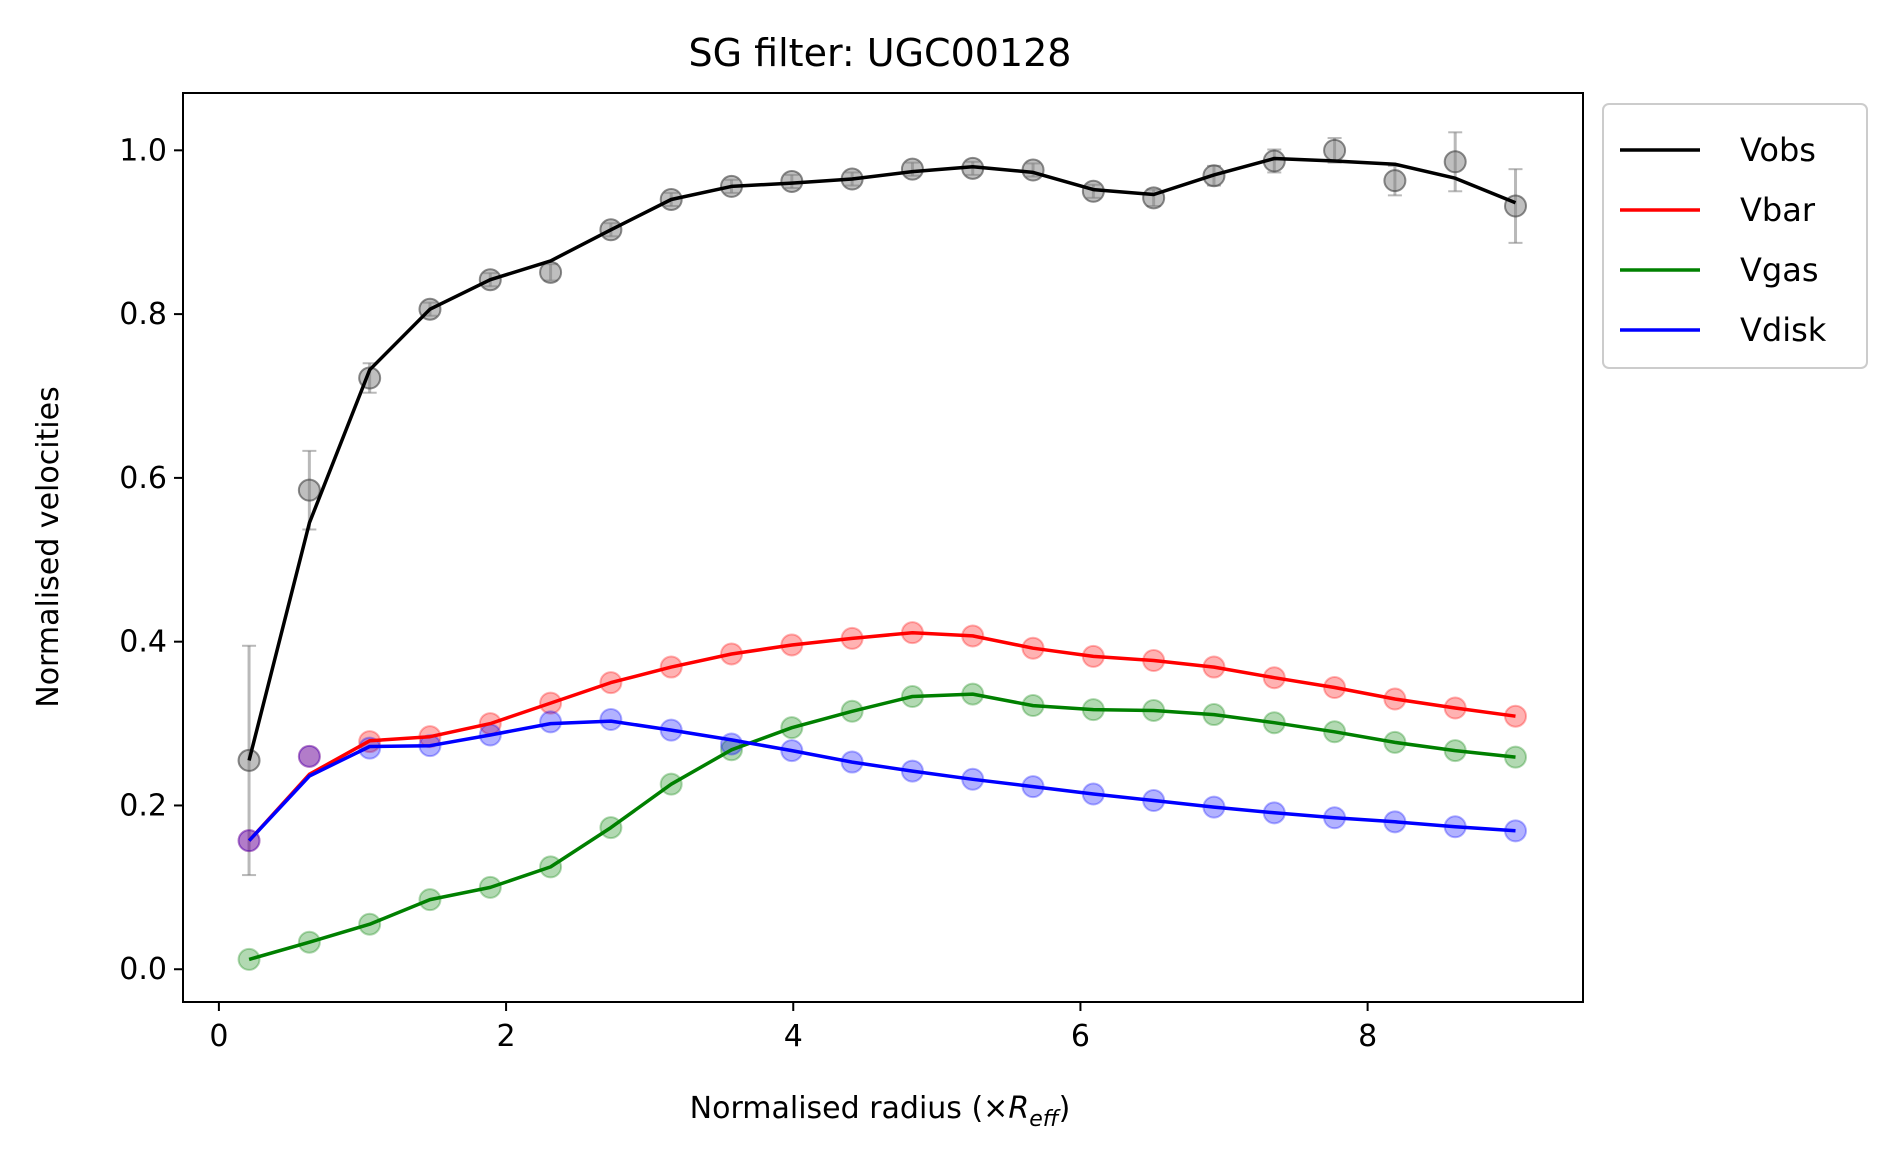 This screenshot has width=1890, height=1155. What do you see at coordinates (143, 969) in the screenshot?
I see `y-tick-label: 0.0` at bounding box center [143, 969].